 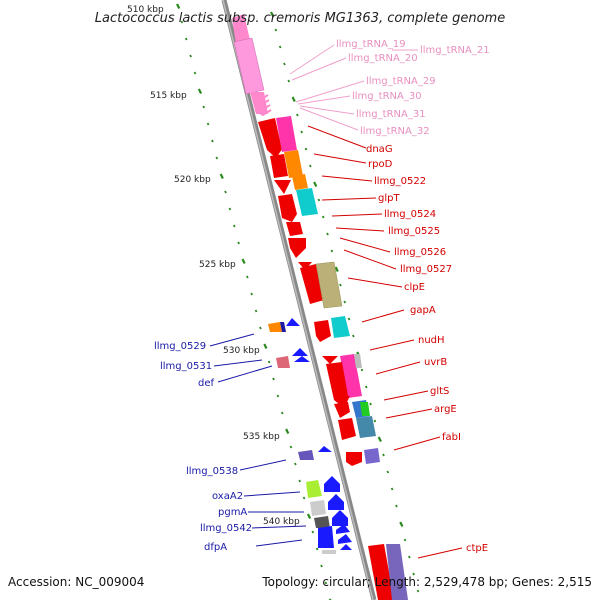 I want to click on gene-label: llmg_0542, so click(x=226, y=528).